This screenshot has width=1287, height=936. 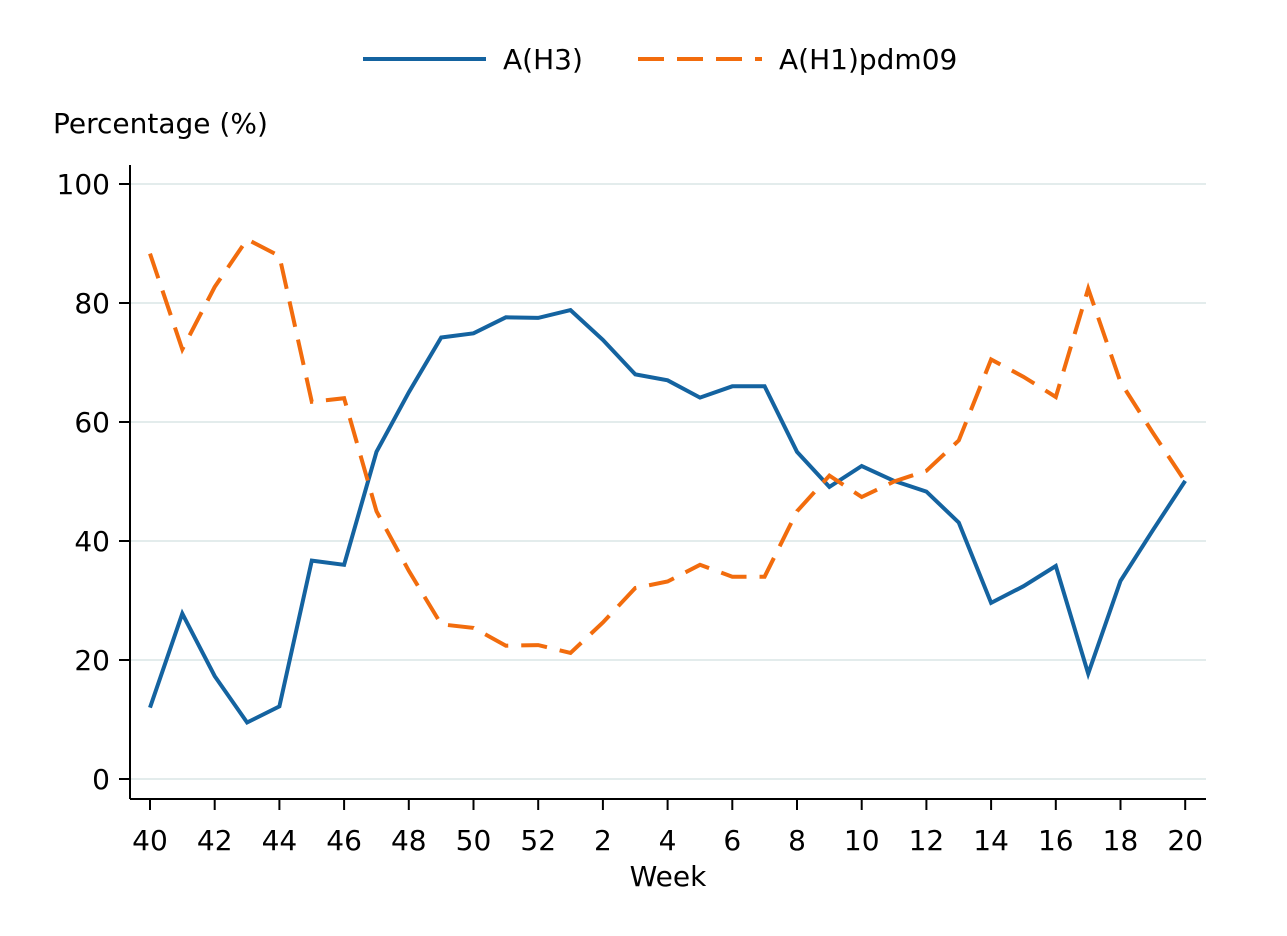 I want to click on x-tick-label: 10, so click(x=862, y=840).